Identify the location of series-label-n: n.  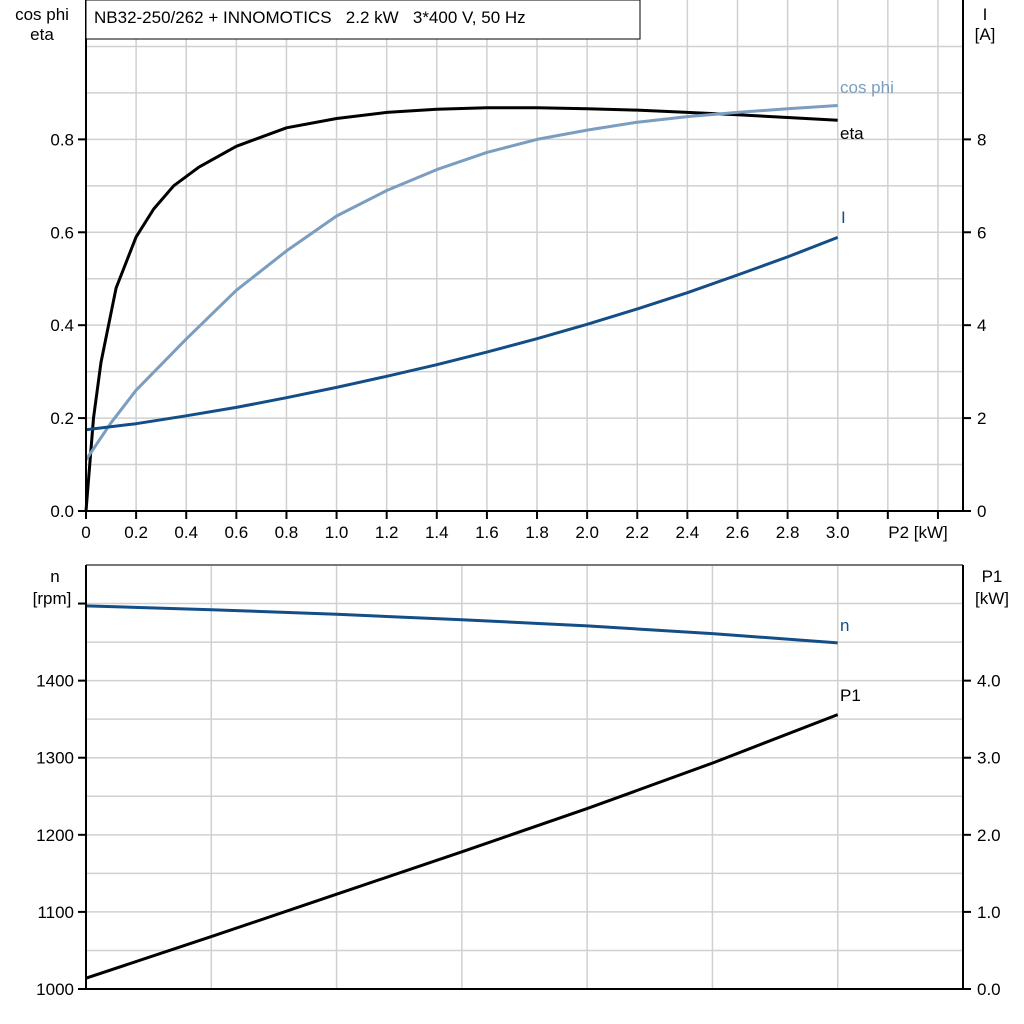
(844, 625).